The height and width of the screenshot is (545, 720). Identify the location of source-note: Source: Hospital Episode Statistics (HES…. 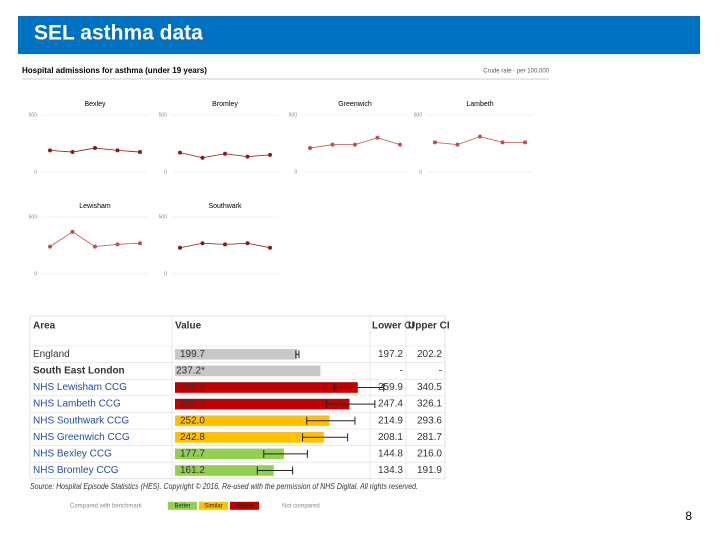
(224, 486).